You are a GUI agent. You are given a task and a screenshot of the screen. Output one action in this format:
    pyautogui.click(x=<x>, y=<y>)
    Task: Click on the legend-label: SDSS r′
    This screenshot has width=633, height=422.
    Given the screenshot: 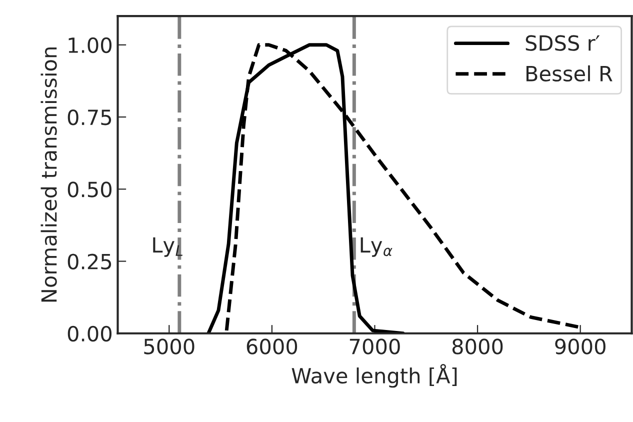 What is the action you would take?
    pyautogui.click(x=563, y=43)
    